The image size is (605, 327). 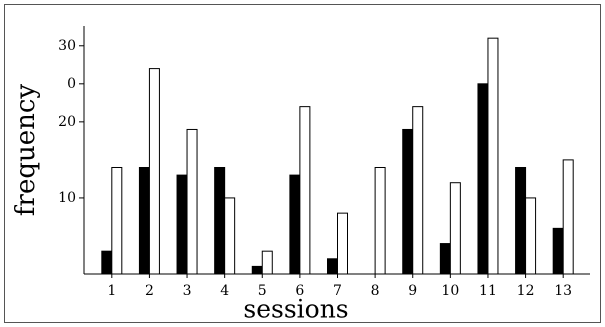 What do you see at coordinates (67, 122) in the screenshot?
I see `y-tick-label: 20` at bounding box center [67, 122].